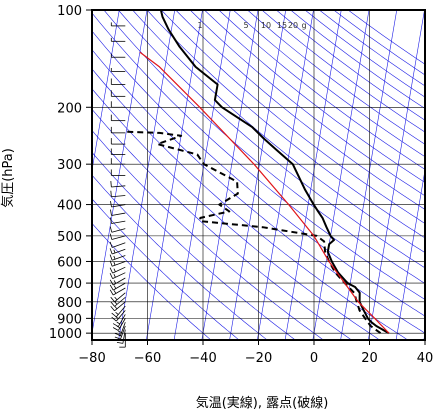  I want to click on y-tick-label: 200, so click(69, 108).